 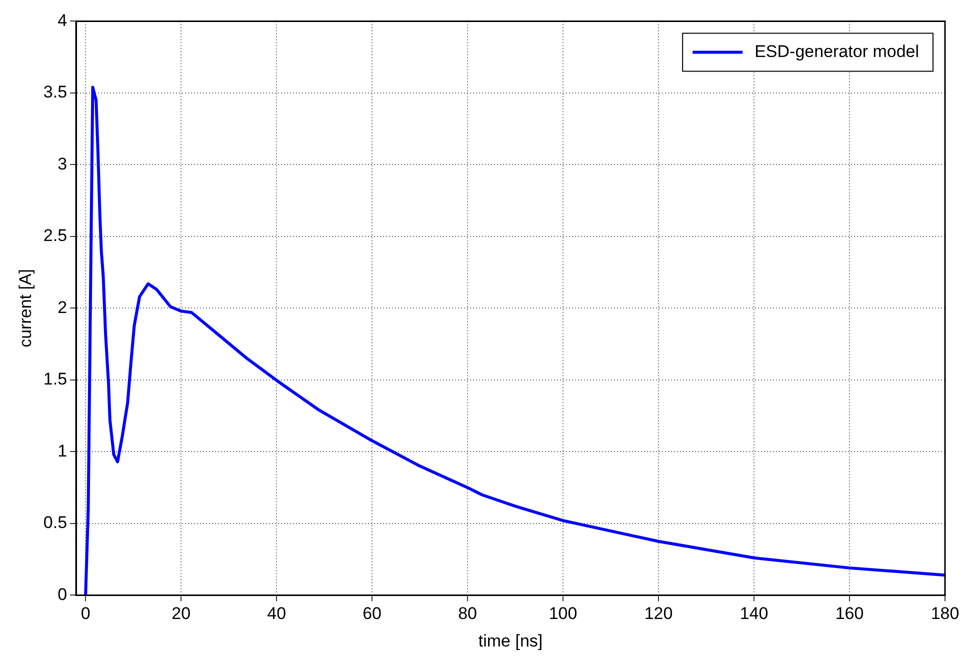 What do you see at coordinates (837, 51) in the screenshot?
I see `legend-label: ESD-generator model` at bounding box center [837, 51].